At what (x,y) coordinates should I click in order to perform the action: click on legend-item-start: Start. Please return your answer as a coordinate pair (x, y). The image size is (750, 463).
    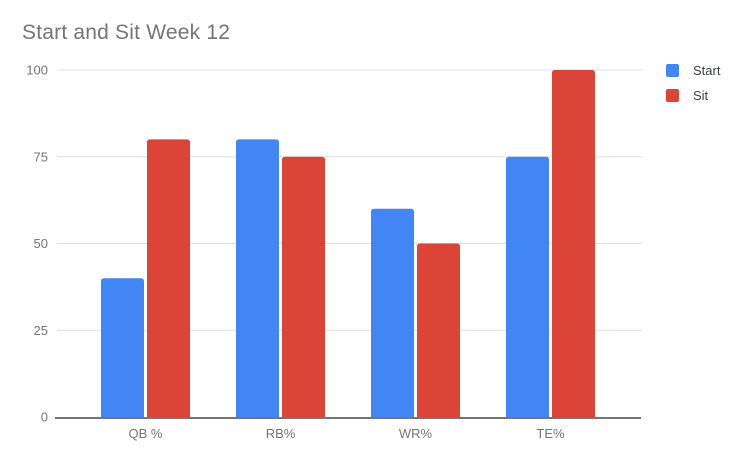
    Looking at the image, I should click on (693, 70).